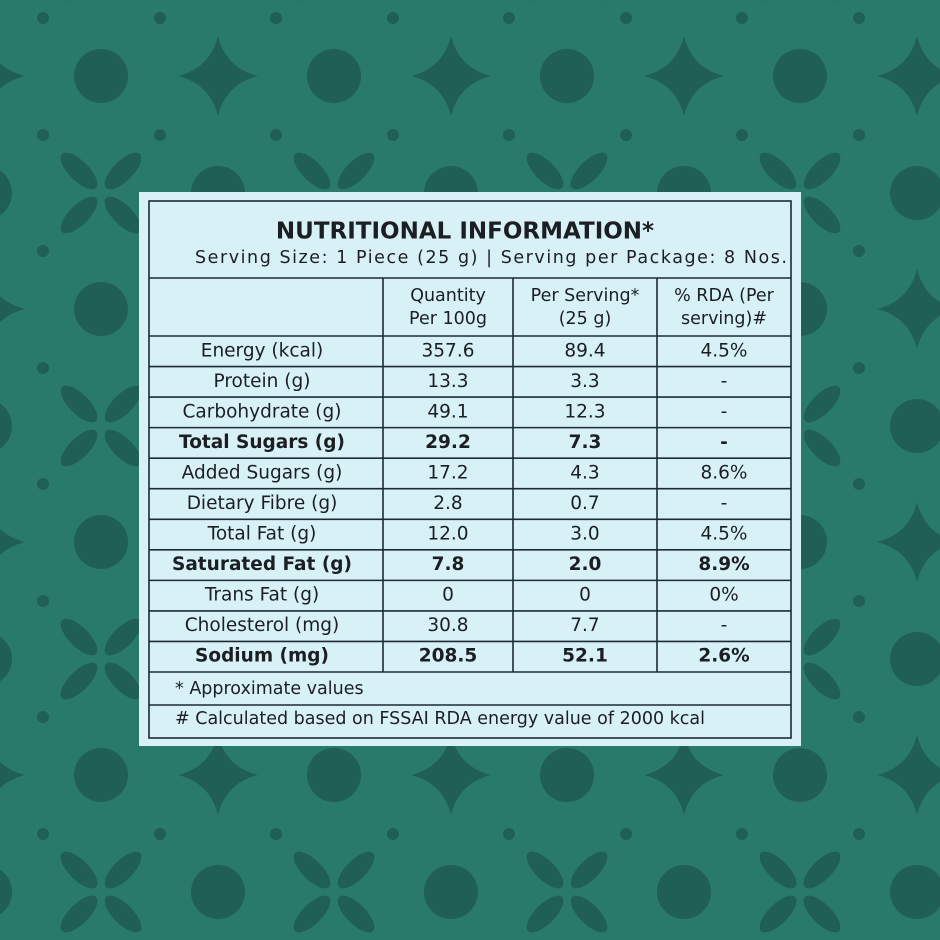  Describe the element at coordinates (585, 296) in the screenshot. I see `header-text: Per Serving*` at that location.